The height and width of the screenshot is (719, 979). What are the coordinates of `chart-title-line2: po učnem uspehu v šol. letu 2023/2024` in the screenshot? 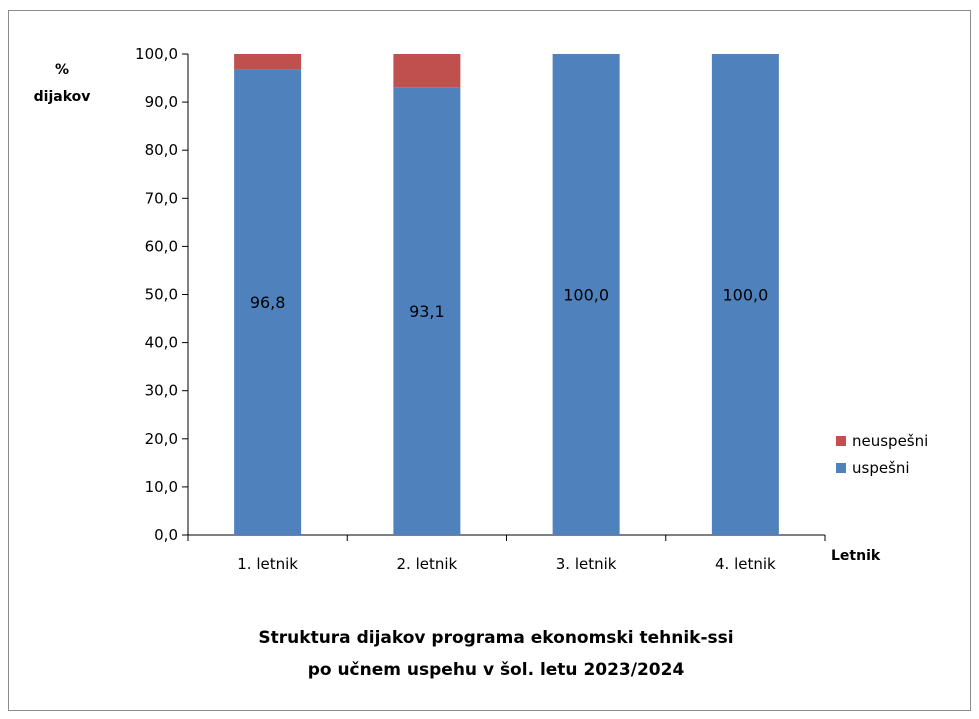 It's located at (496, 670).